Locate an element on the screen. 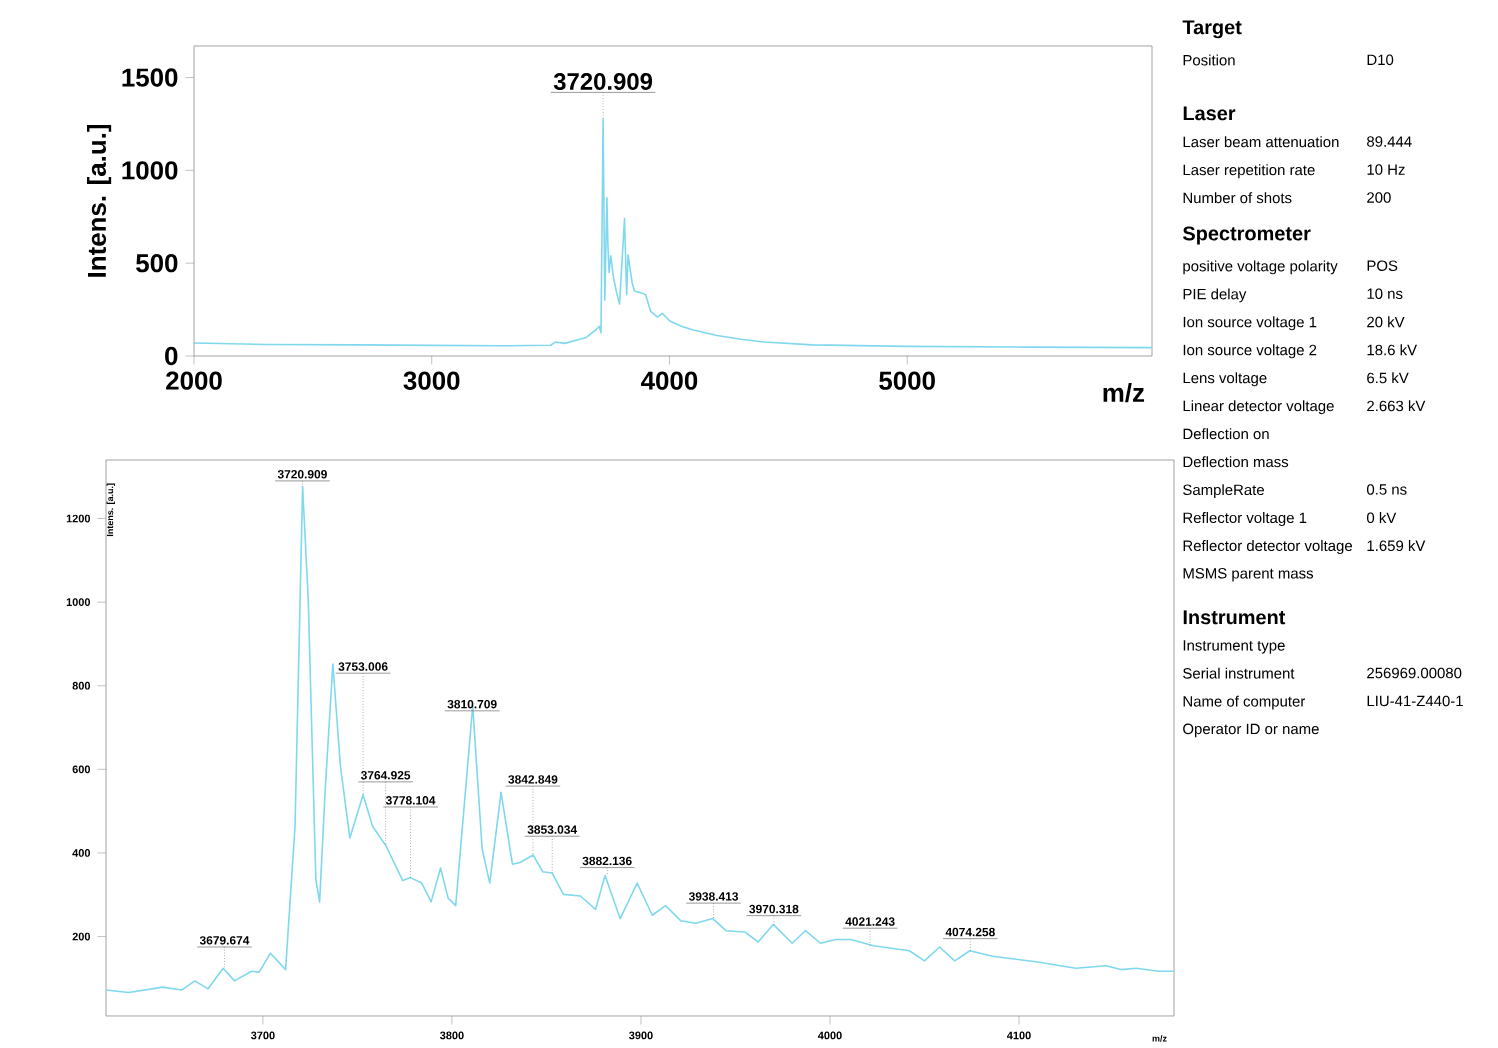  x-tick-label: 3000 is located at coordinates (431, 380).